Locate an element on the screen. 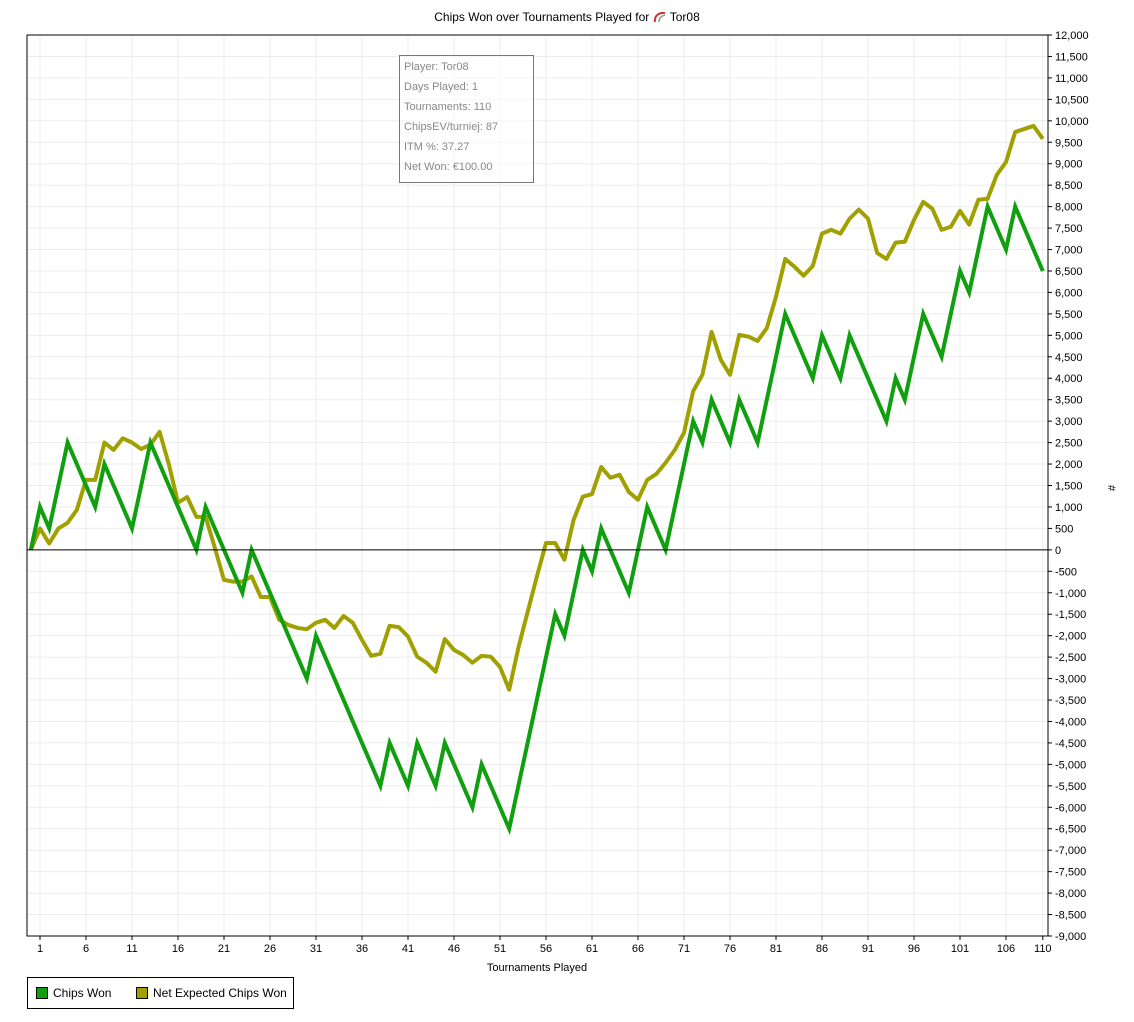  stat-net-won: Net Won: €100.00 is located at coordinates (448, 167).